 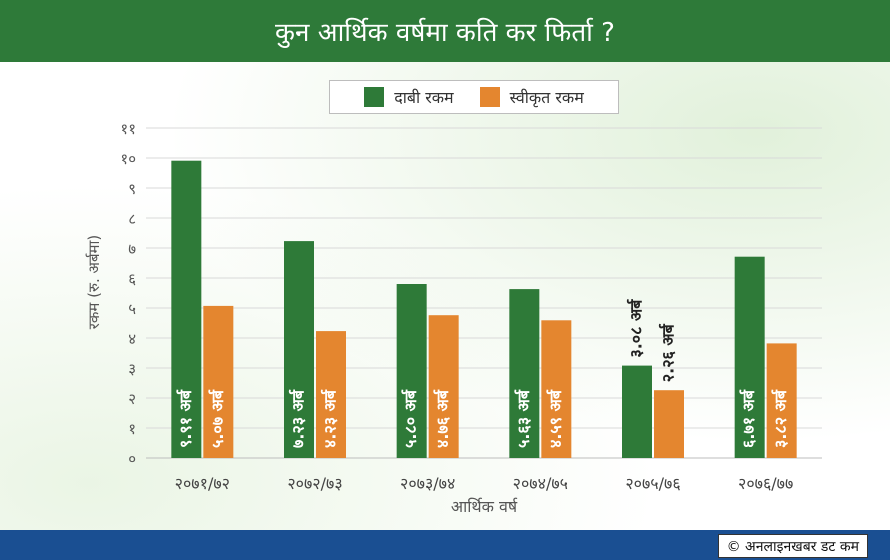 What do you see at coordinates (132, 249) in the screenshot?
I see `y-tick-label: ७` at bounding box center [132, 249].